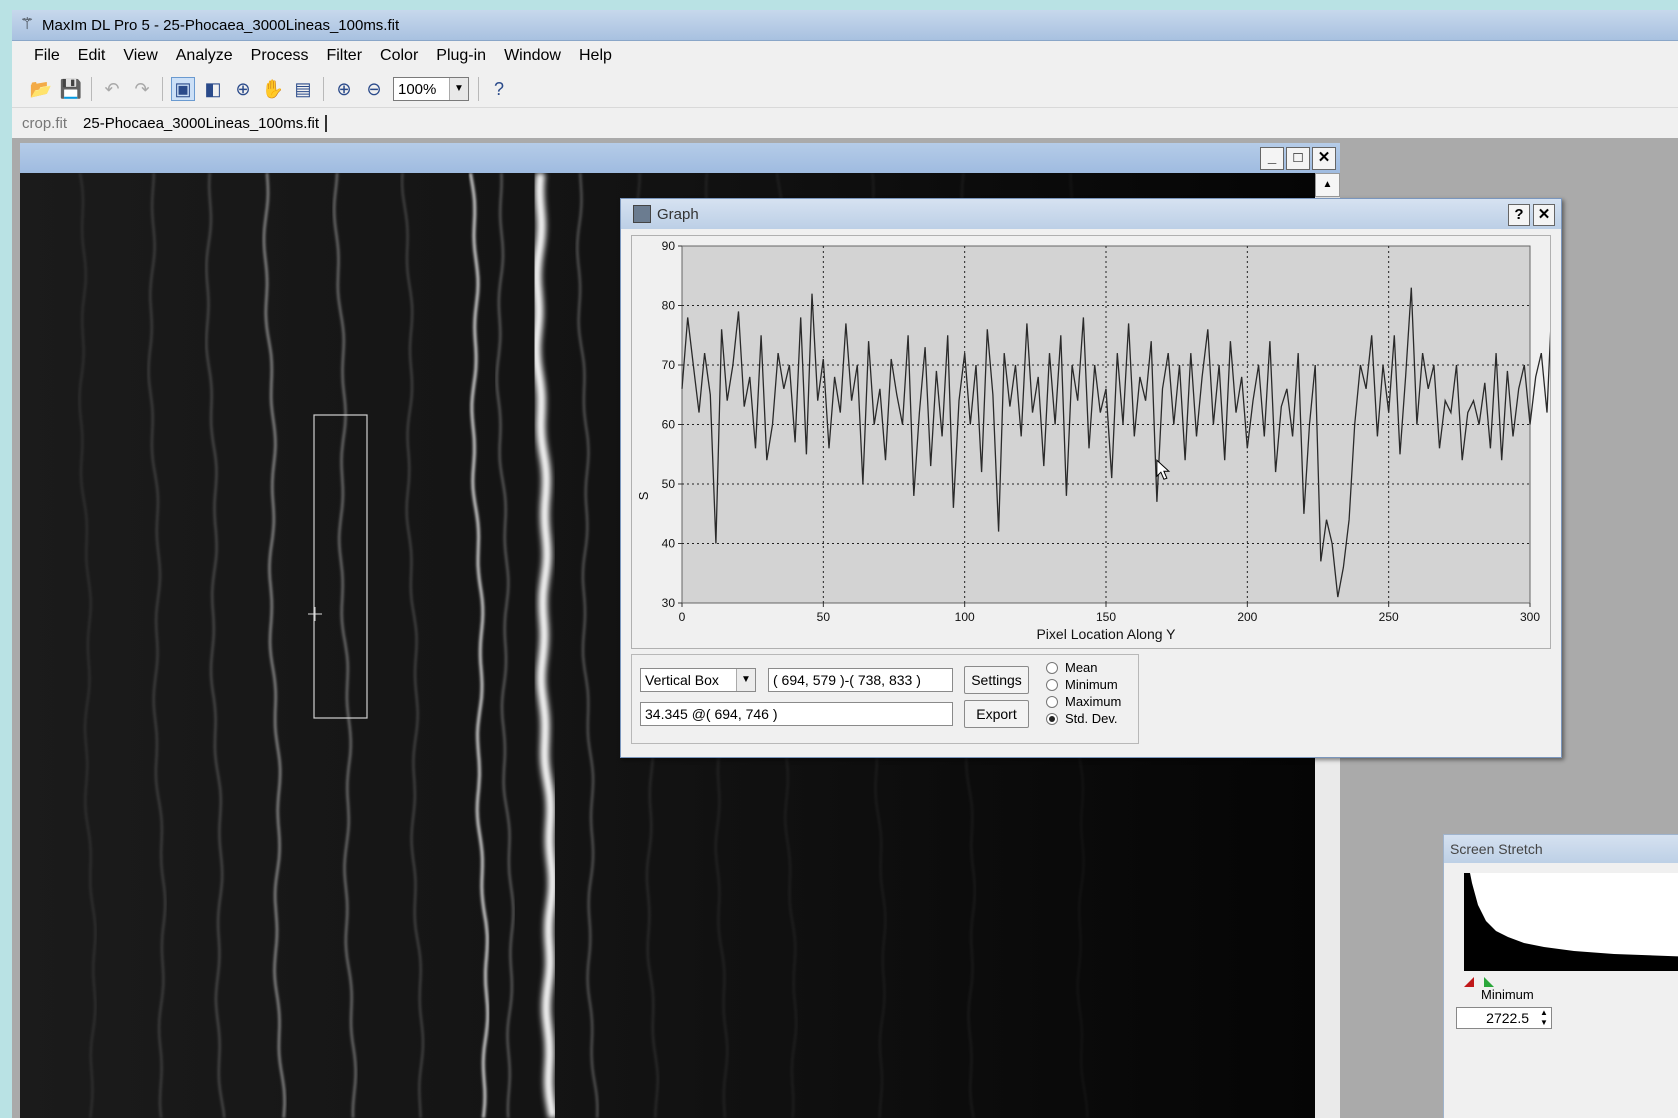  I want to click on selection-box, so click(340, 566).